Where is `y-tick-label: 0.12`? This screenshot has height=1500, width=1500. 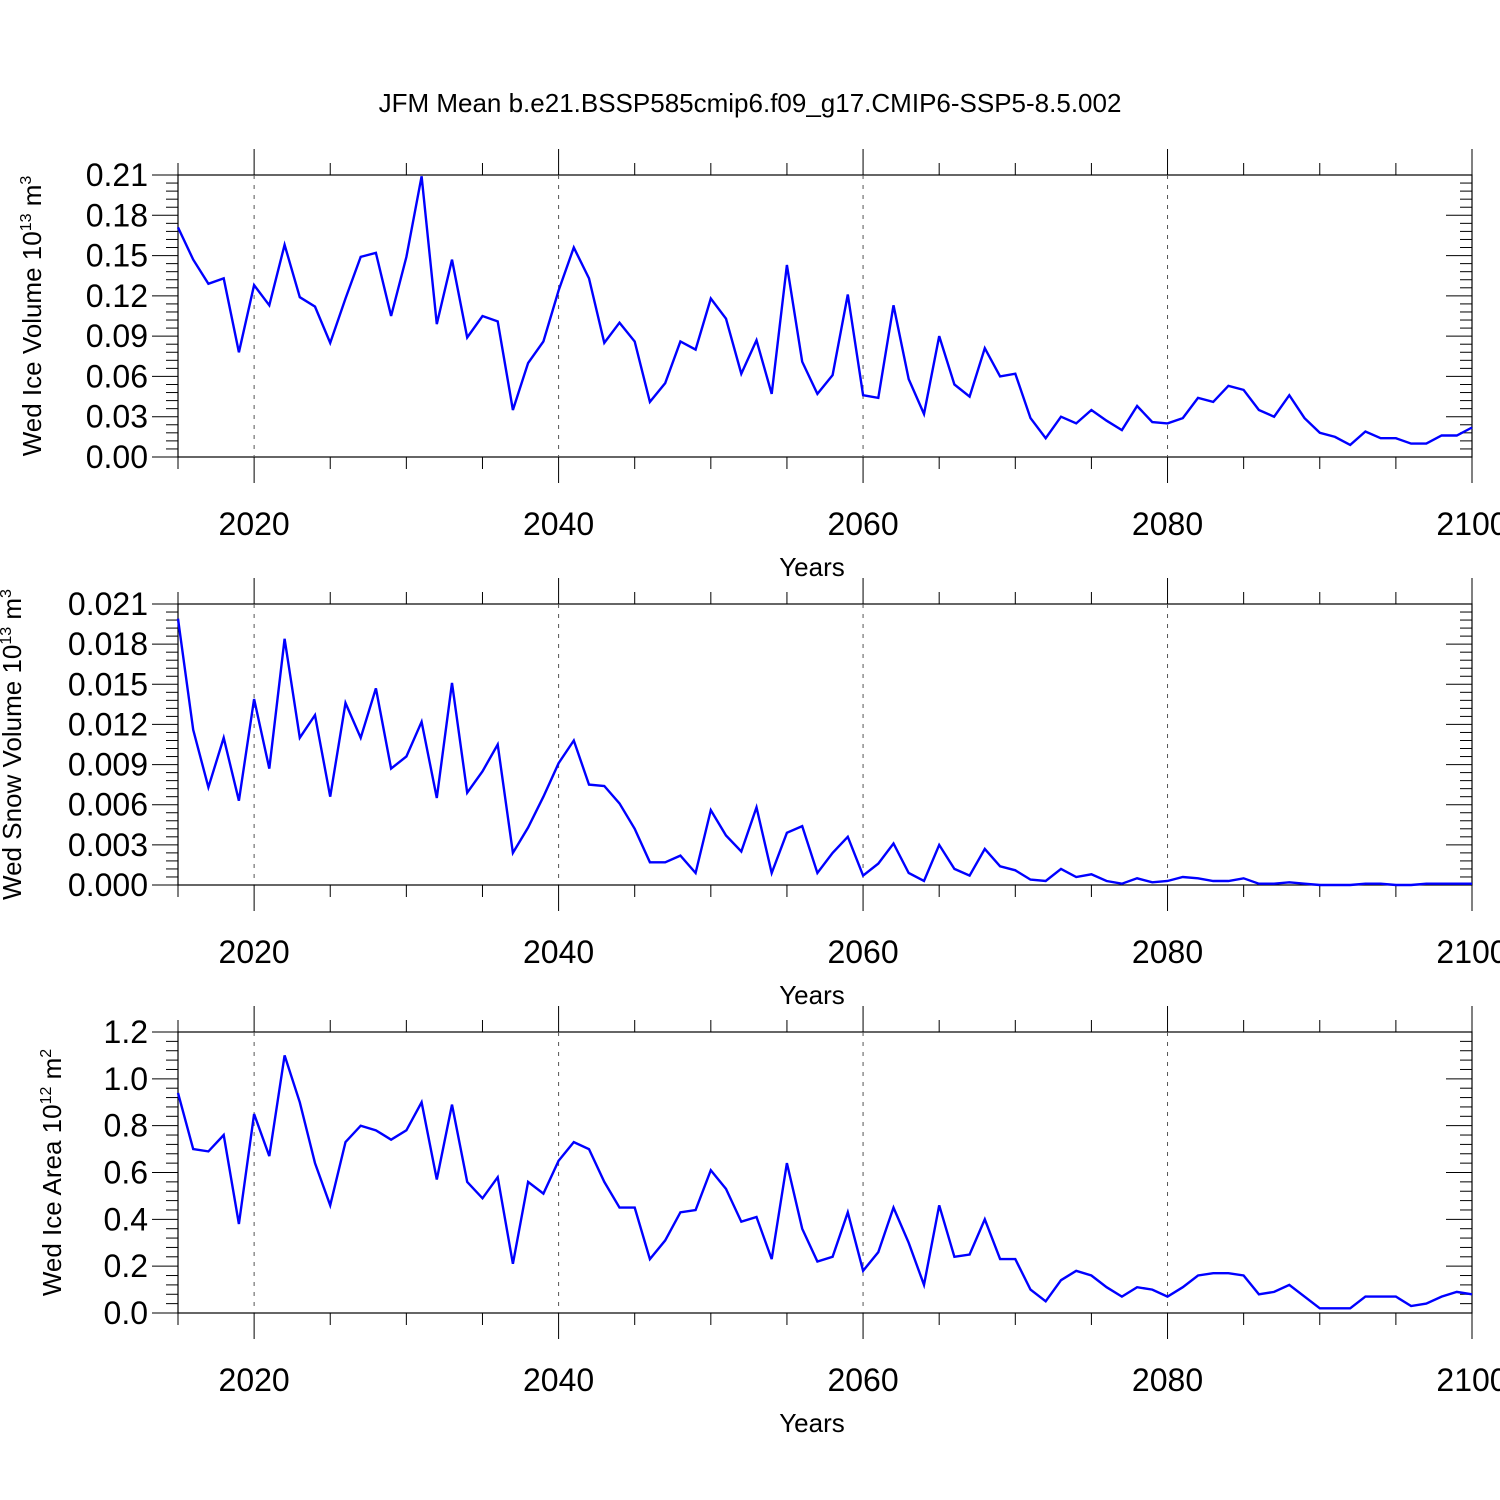 y-tick-label: 0.12 is located at coordinates (117, 296).